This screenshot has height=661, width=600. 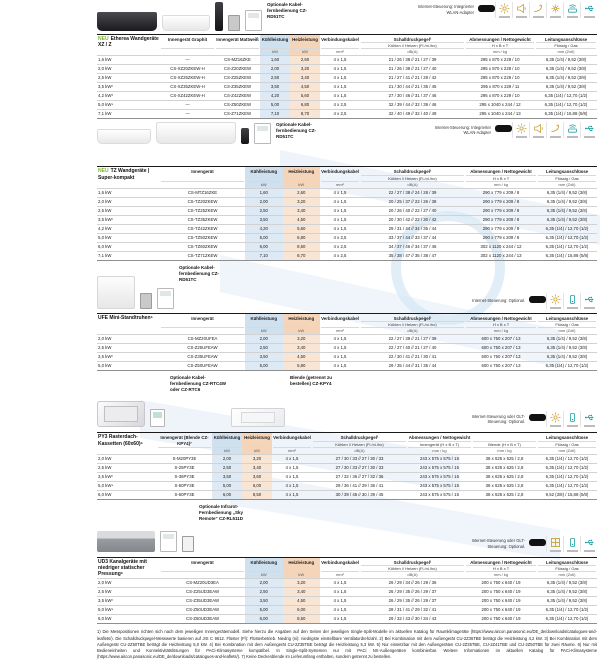 I want to click on model-cell: CS-TZ60ZKEW, so click(x=202, y=246).